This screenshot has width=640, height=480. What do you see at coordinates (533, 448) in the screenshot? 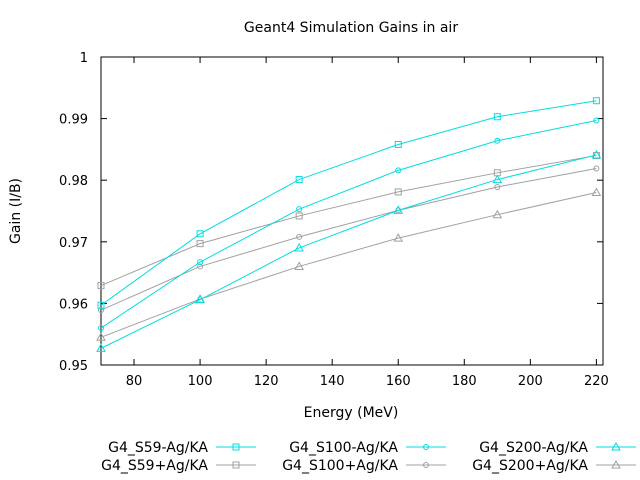
I see `legend-label: G4_S200-Ag/KA` at bounding box center [533, 448].